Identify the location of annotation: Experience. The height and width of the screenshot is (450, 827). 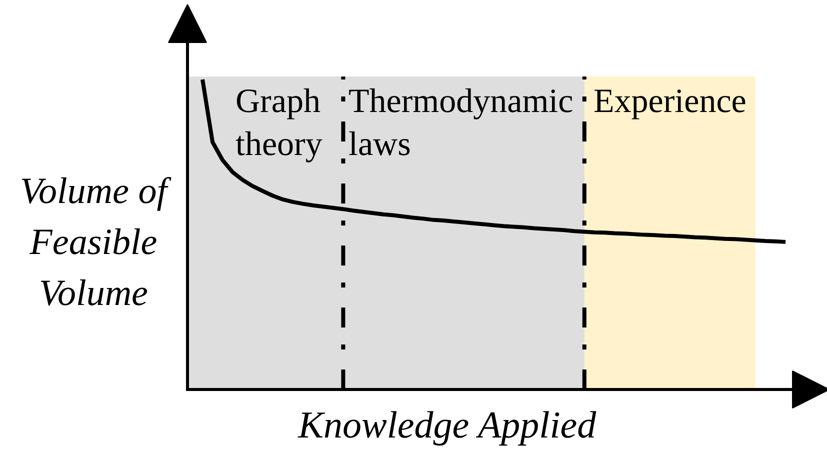
(670, 101).